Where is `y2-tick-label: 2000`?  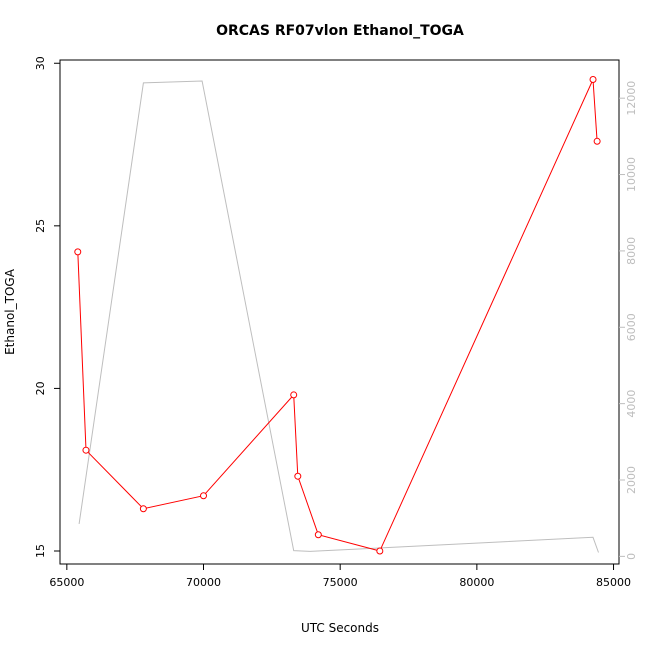
y2-tick-label: 2000 is located at coordinates (631, 480).